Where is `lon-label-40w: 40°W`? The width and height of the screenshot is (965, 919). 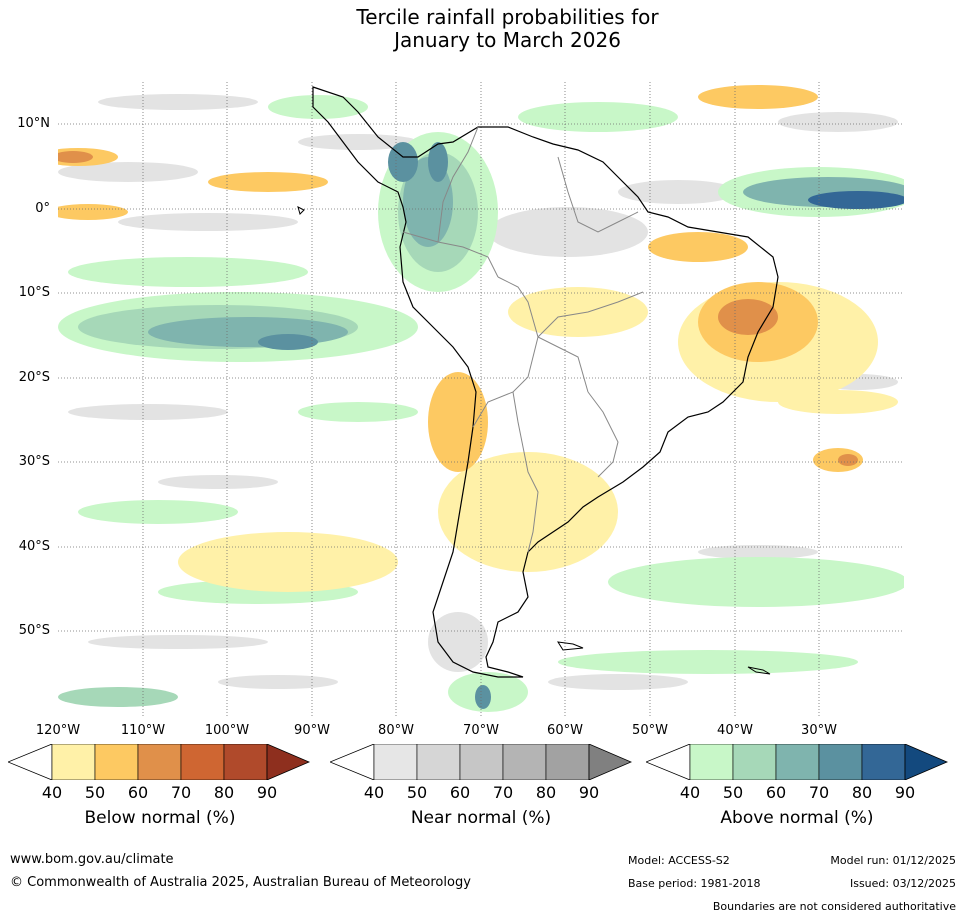
lon-label-40w: 40°W is located at coordinates (735, 730).